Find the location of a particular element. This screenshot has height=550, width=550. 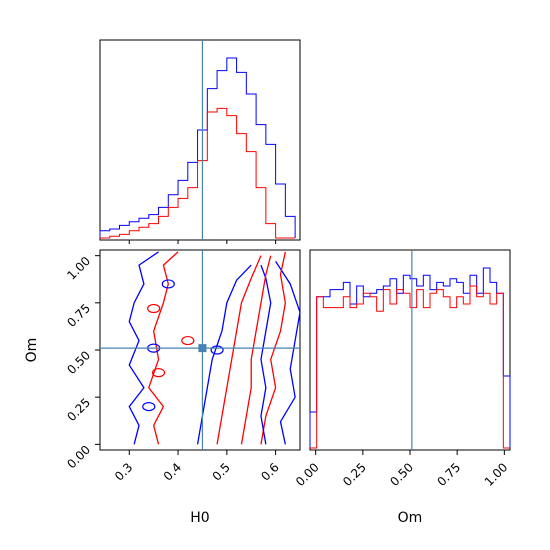

y-axis-label-om: Om is located at coordinates (32, 350).